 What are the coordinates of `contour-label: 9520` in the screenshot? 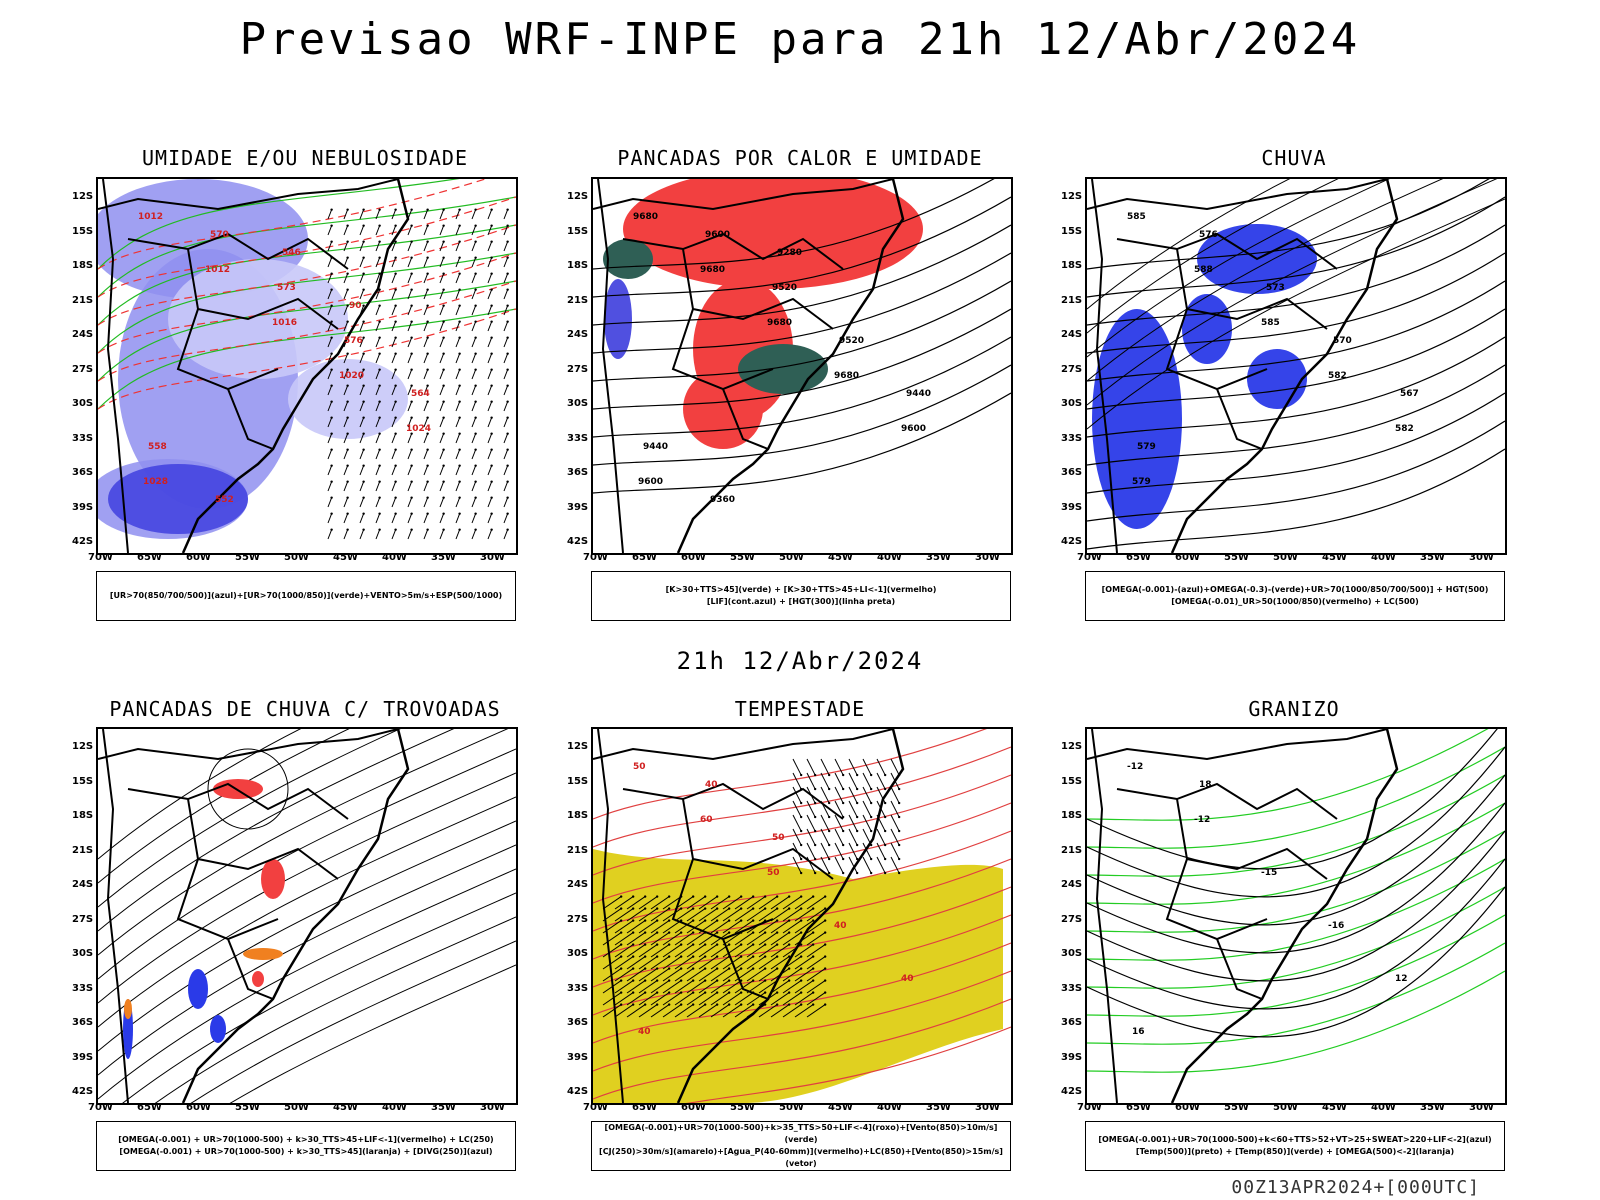 It's located at (851, 341).